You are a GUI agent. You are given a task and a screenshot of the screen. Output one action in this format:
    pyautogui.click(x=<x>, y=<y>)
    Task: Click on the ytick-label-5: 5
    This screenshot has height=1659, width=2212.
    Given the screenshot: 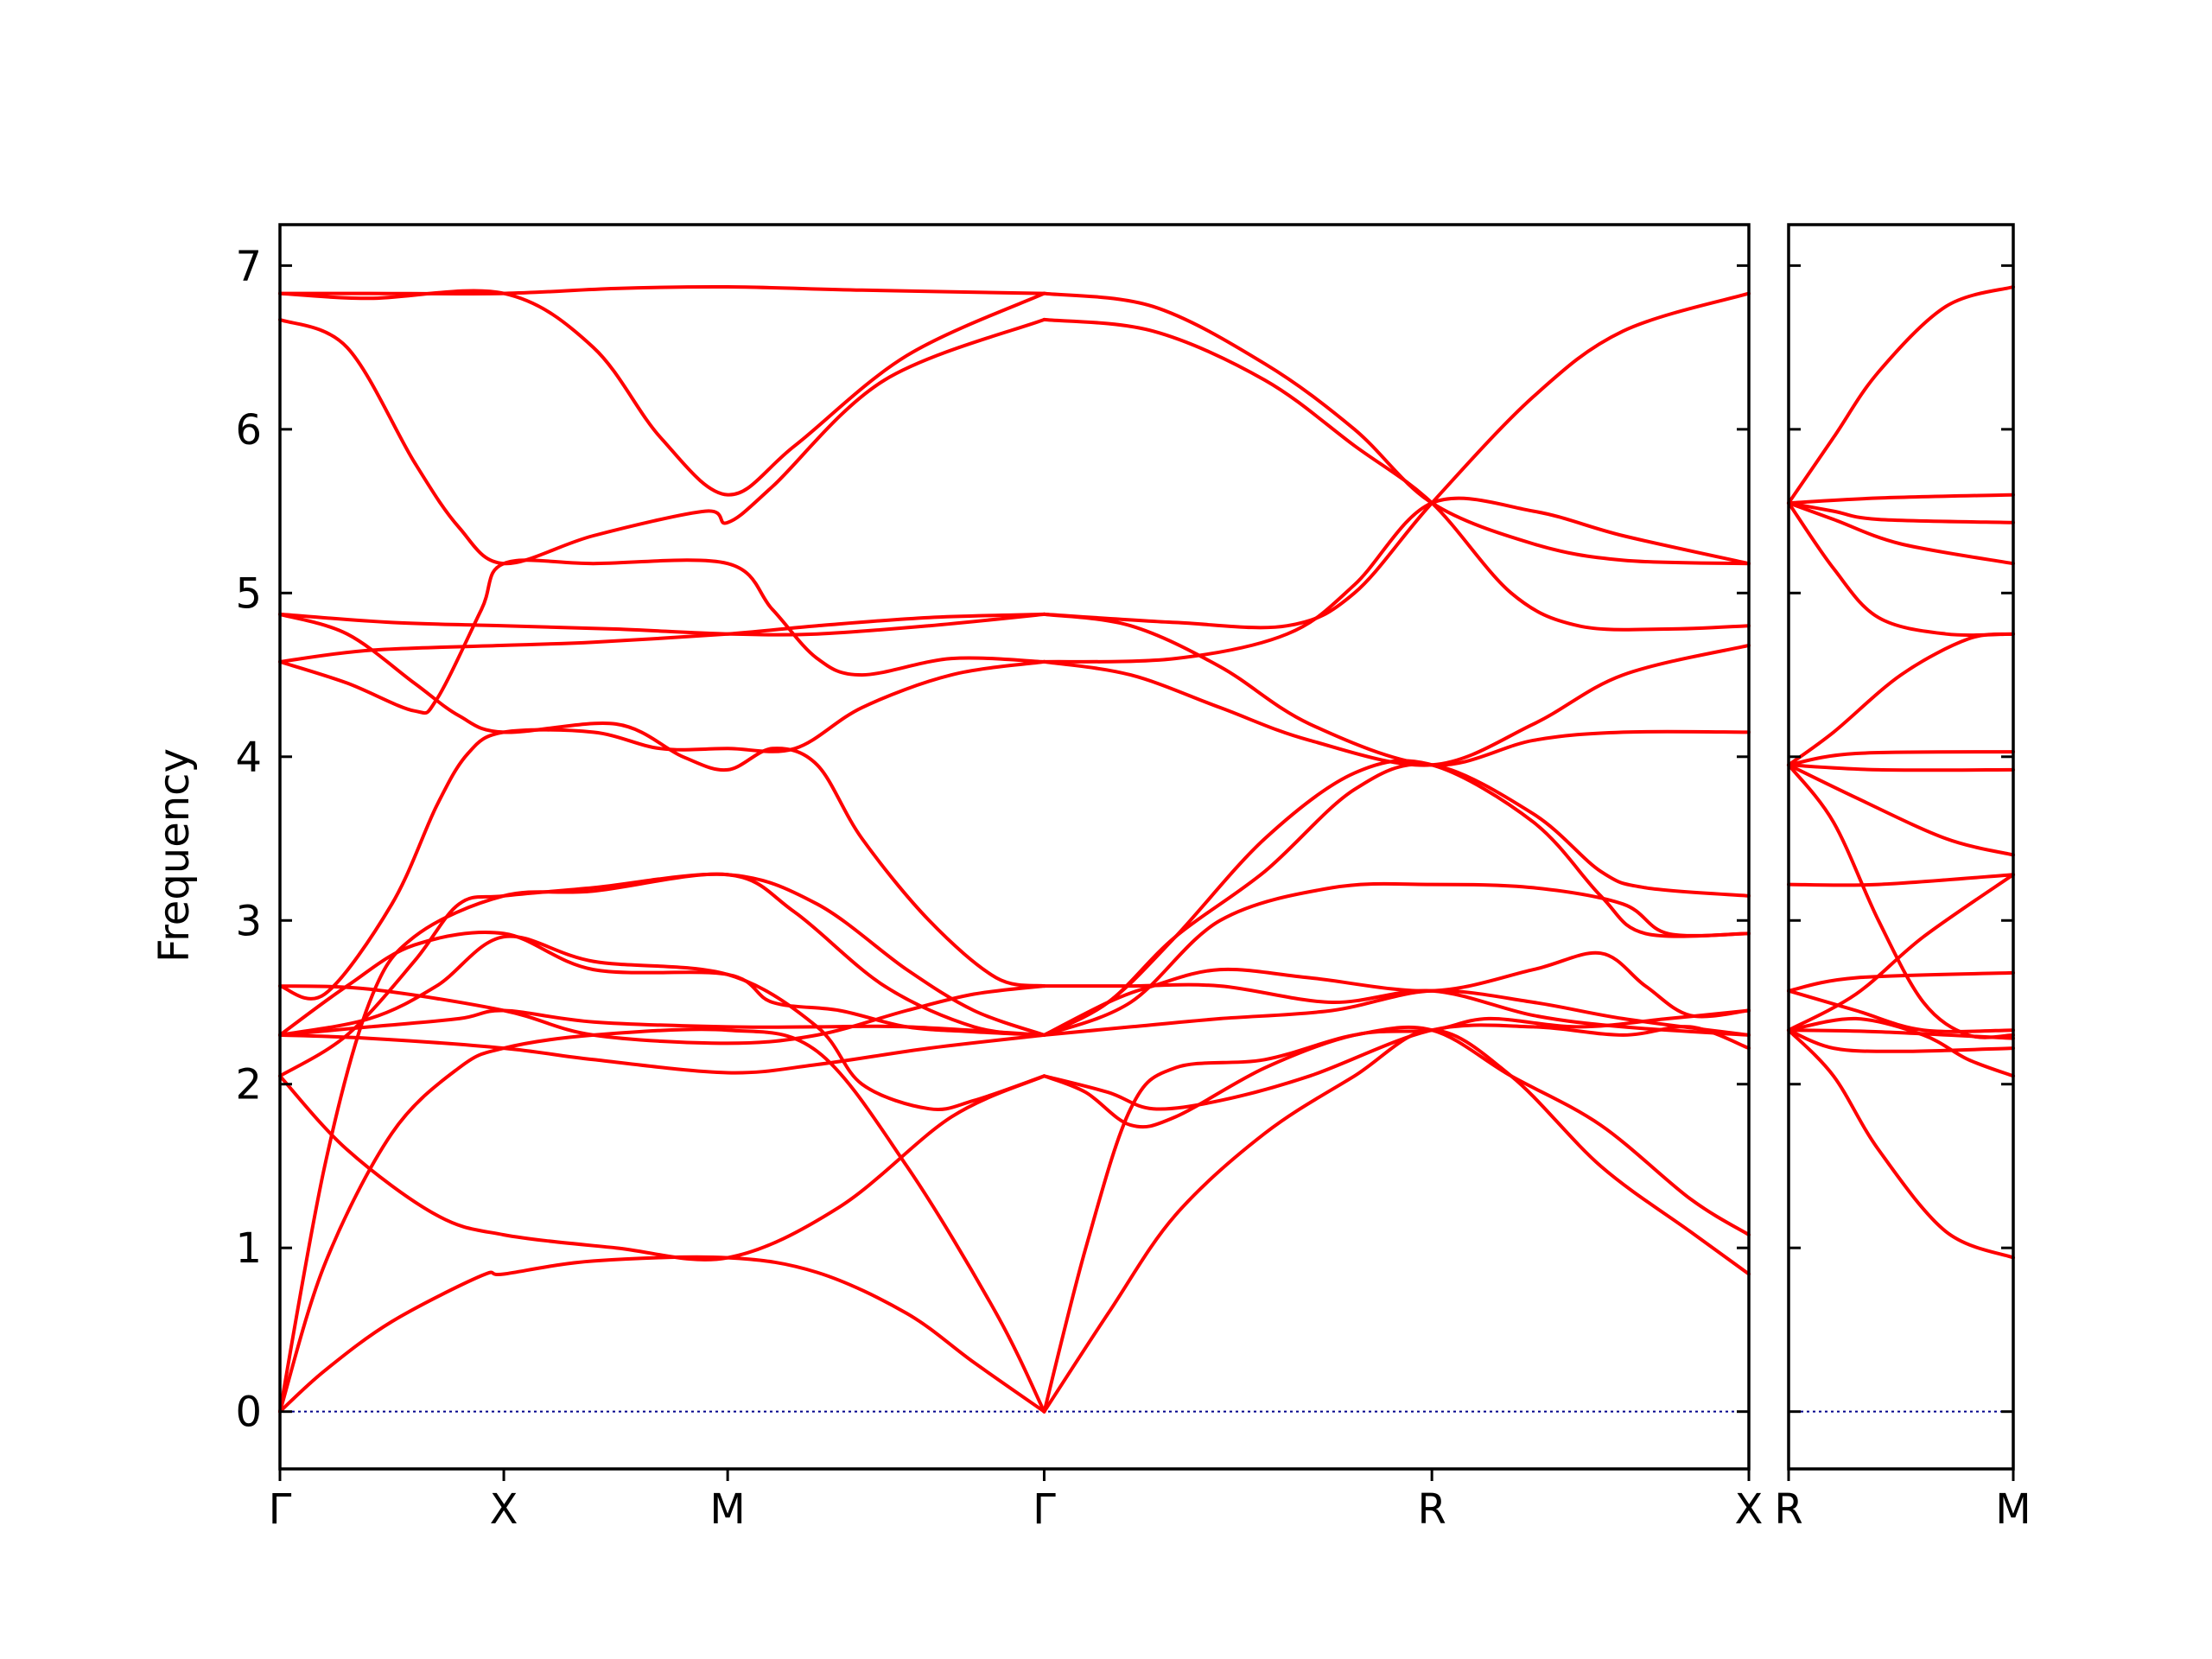 What is the action you would take?
    pyautogui.click(x=248, y=593)
    